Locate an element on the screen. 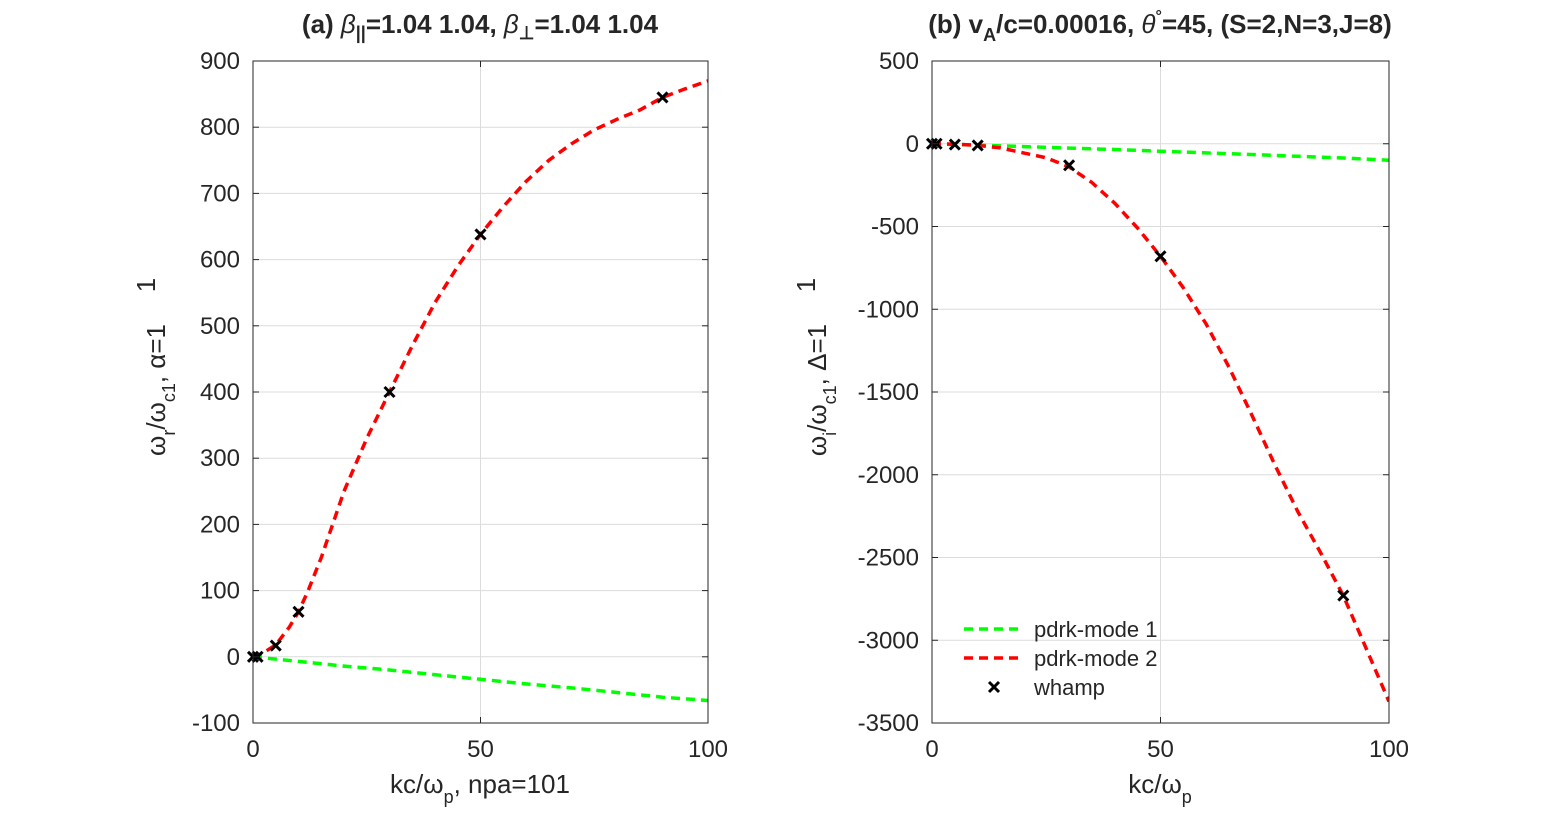  legend-label: whamp is located at coordinates (1069, 687).